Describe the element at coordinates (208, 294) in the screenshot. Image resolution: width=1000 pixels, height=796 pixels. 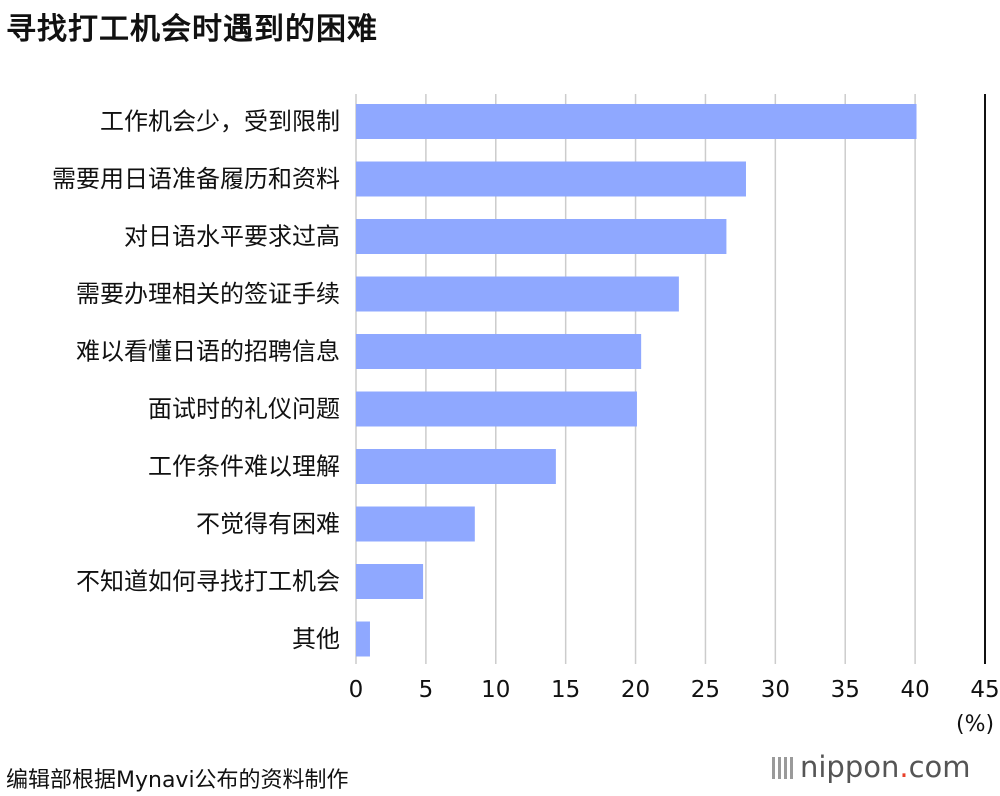
I see `category-label: 需要办理相关的签证手续` at that location.